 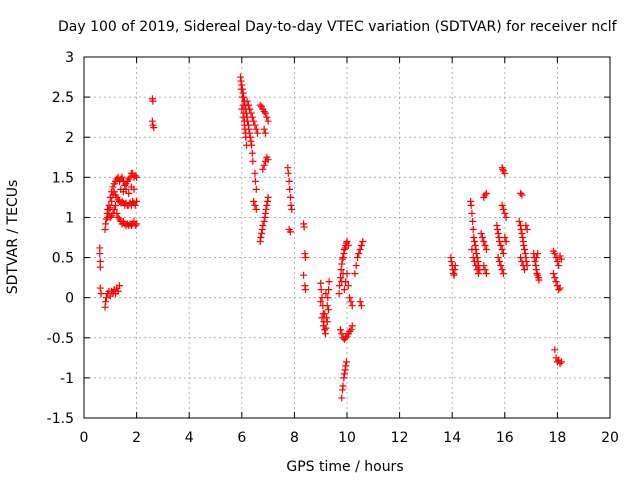 I want to click on y-tick-label: 0, so click(x=69, y=299).